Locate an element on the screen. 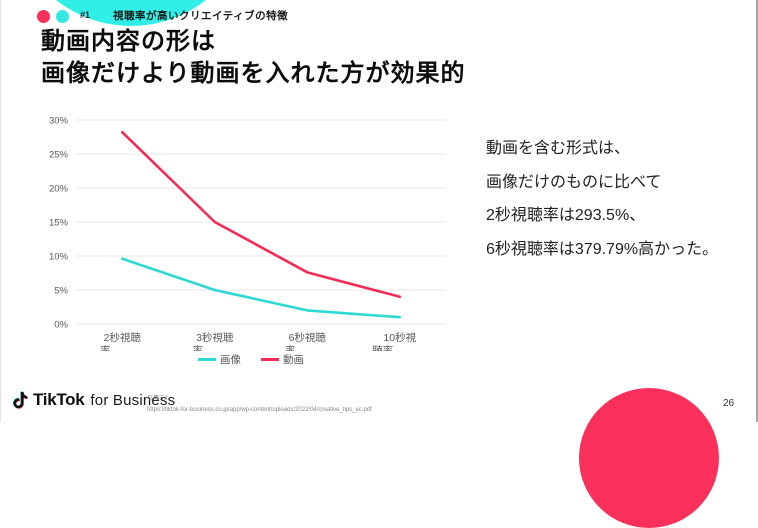  logo-wordmark: TikTok is located at coordinates (59, 399).